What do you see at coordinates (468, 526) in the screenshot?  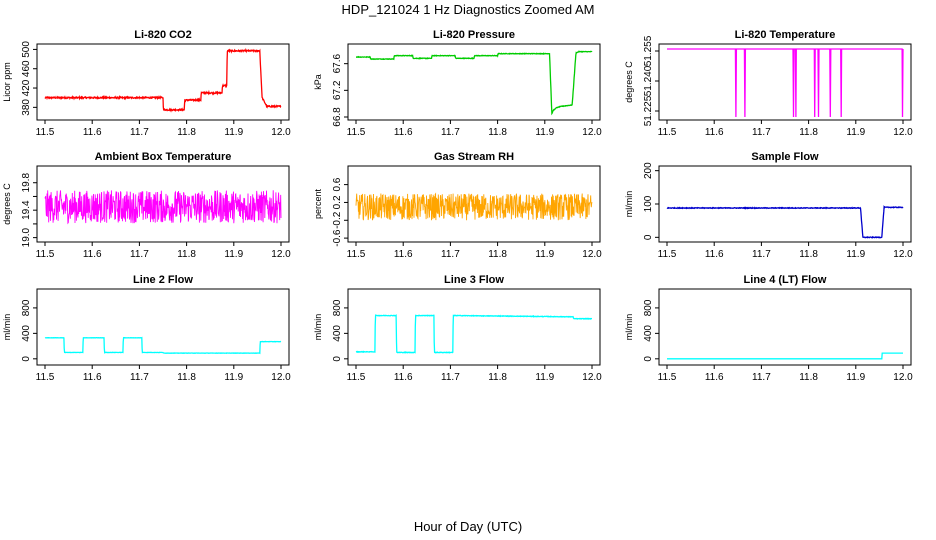 I see `figure-xlabel: Hour of Day (UTC)` at bounding box center [468, 526].